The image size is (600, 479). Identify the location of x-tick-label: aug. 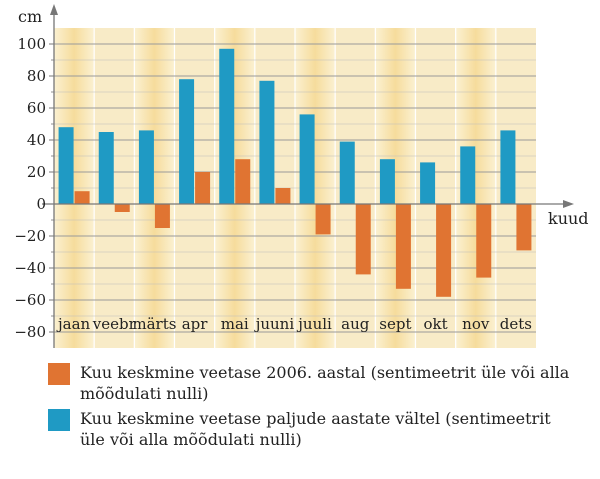
(355, 324).